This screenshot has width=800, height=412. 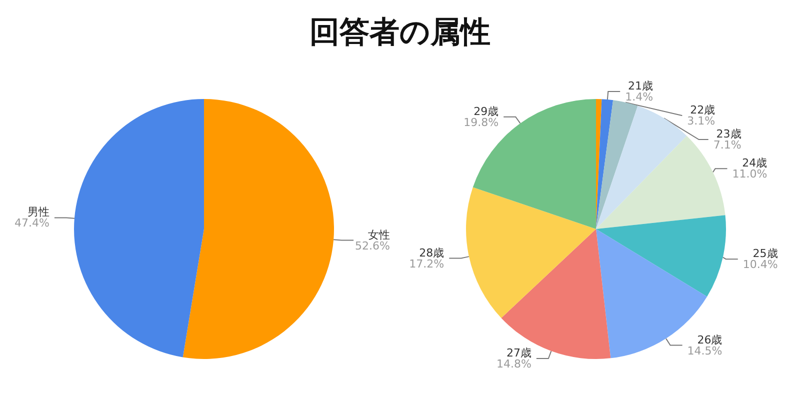 What do you see at coordinates (519, 353) in the screenshot?
I see `slice-label: 27歳` at bounding box center [519, 353].